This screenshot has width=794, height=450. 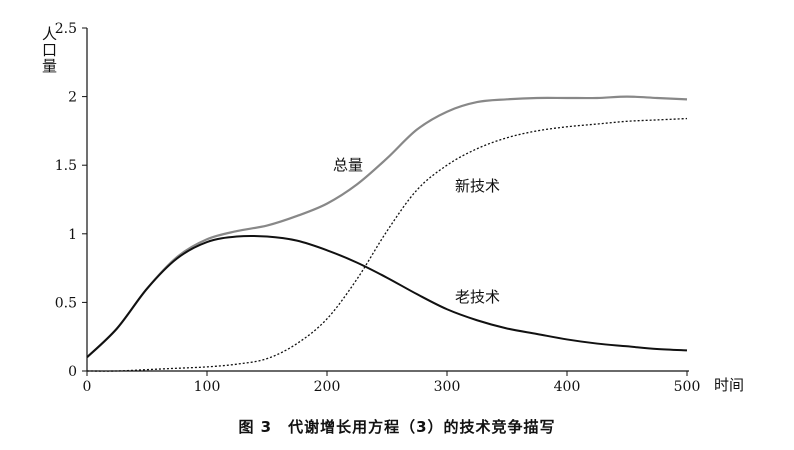 I want to click on y-tick-label: 1, so click(x=72, y=235).